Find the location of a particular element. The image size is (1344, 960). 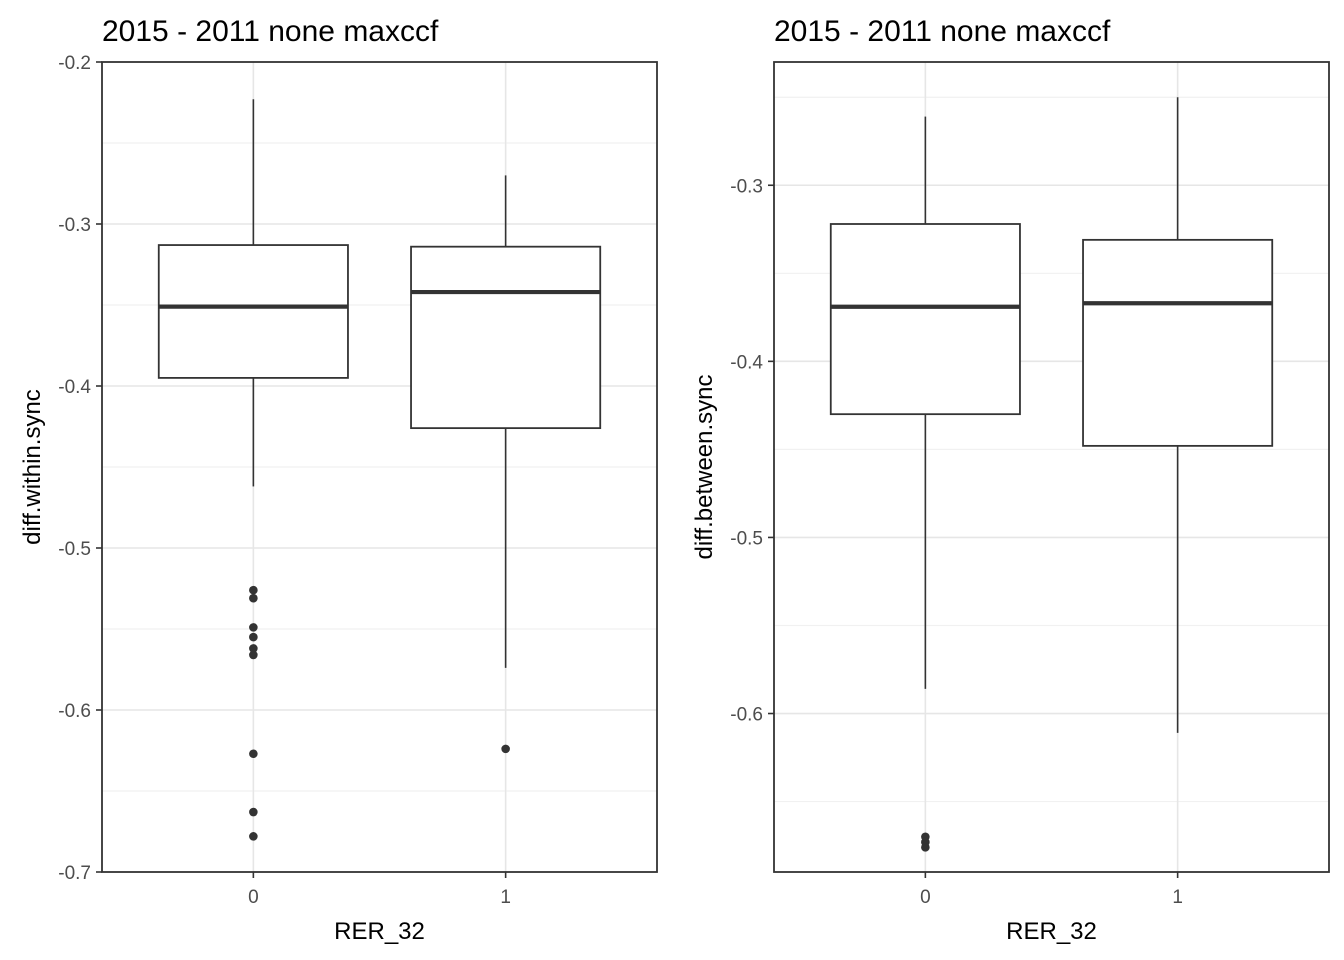

y-tick-label: -0.2 is located at coordinates (74, 63).